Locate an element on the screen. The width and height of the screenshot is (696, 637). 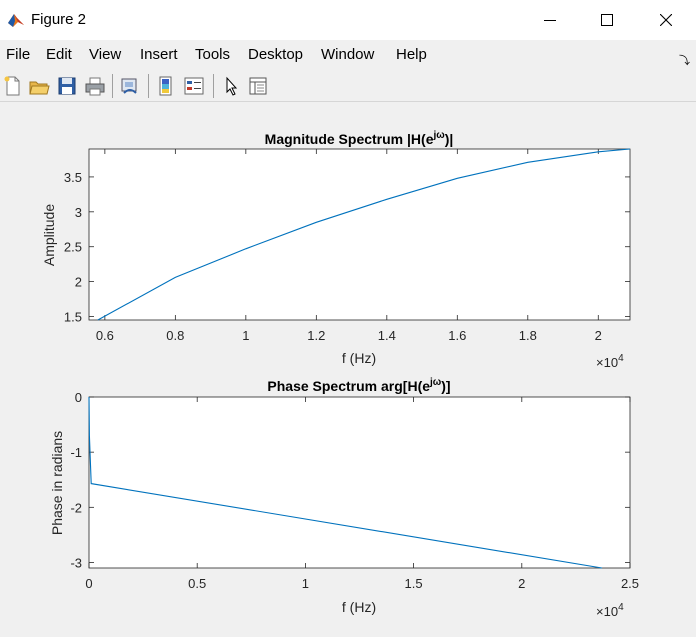
window-title: Figure 2 is located at coordinates (59, 19).